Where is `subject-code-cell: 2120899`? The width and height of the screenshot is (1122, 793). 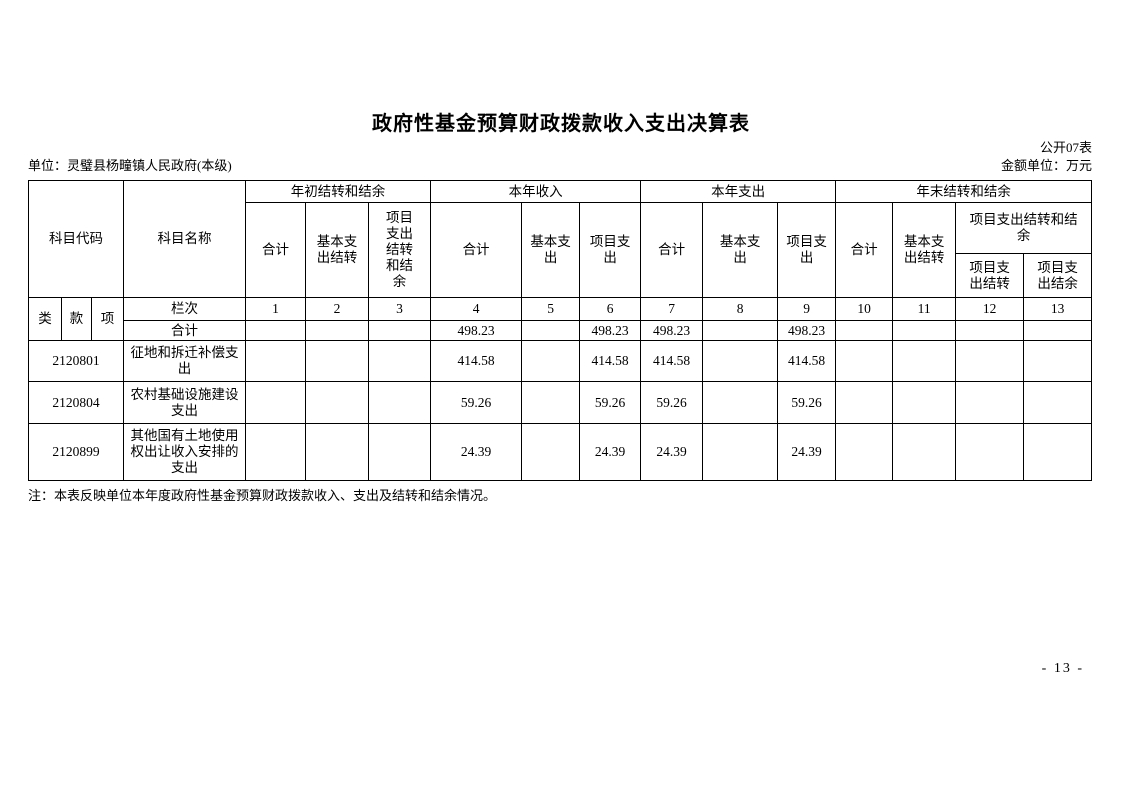
subject-code-cell: 2120899 is located at coordinates (76, 452).